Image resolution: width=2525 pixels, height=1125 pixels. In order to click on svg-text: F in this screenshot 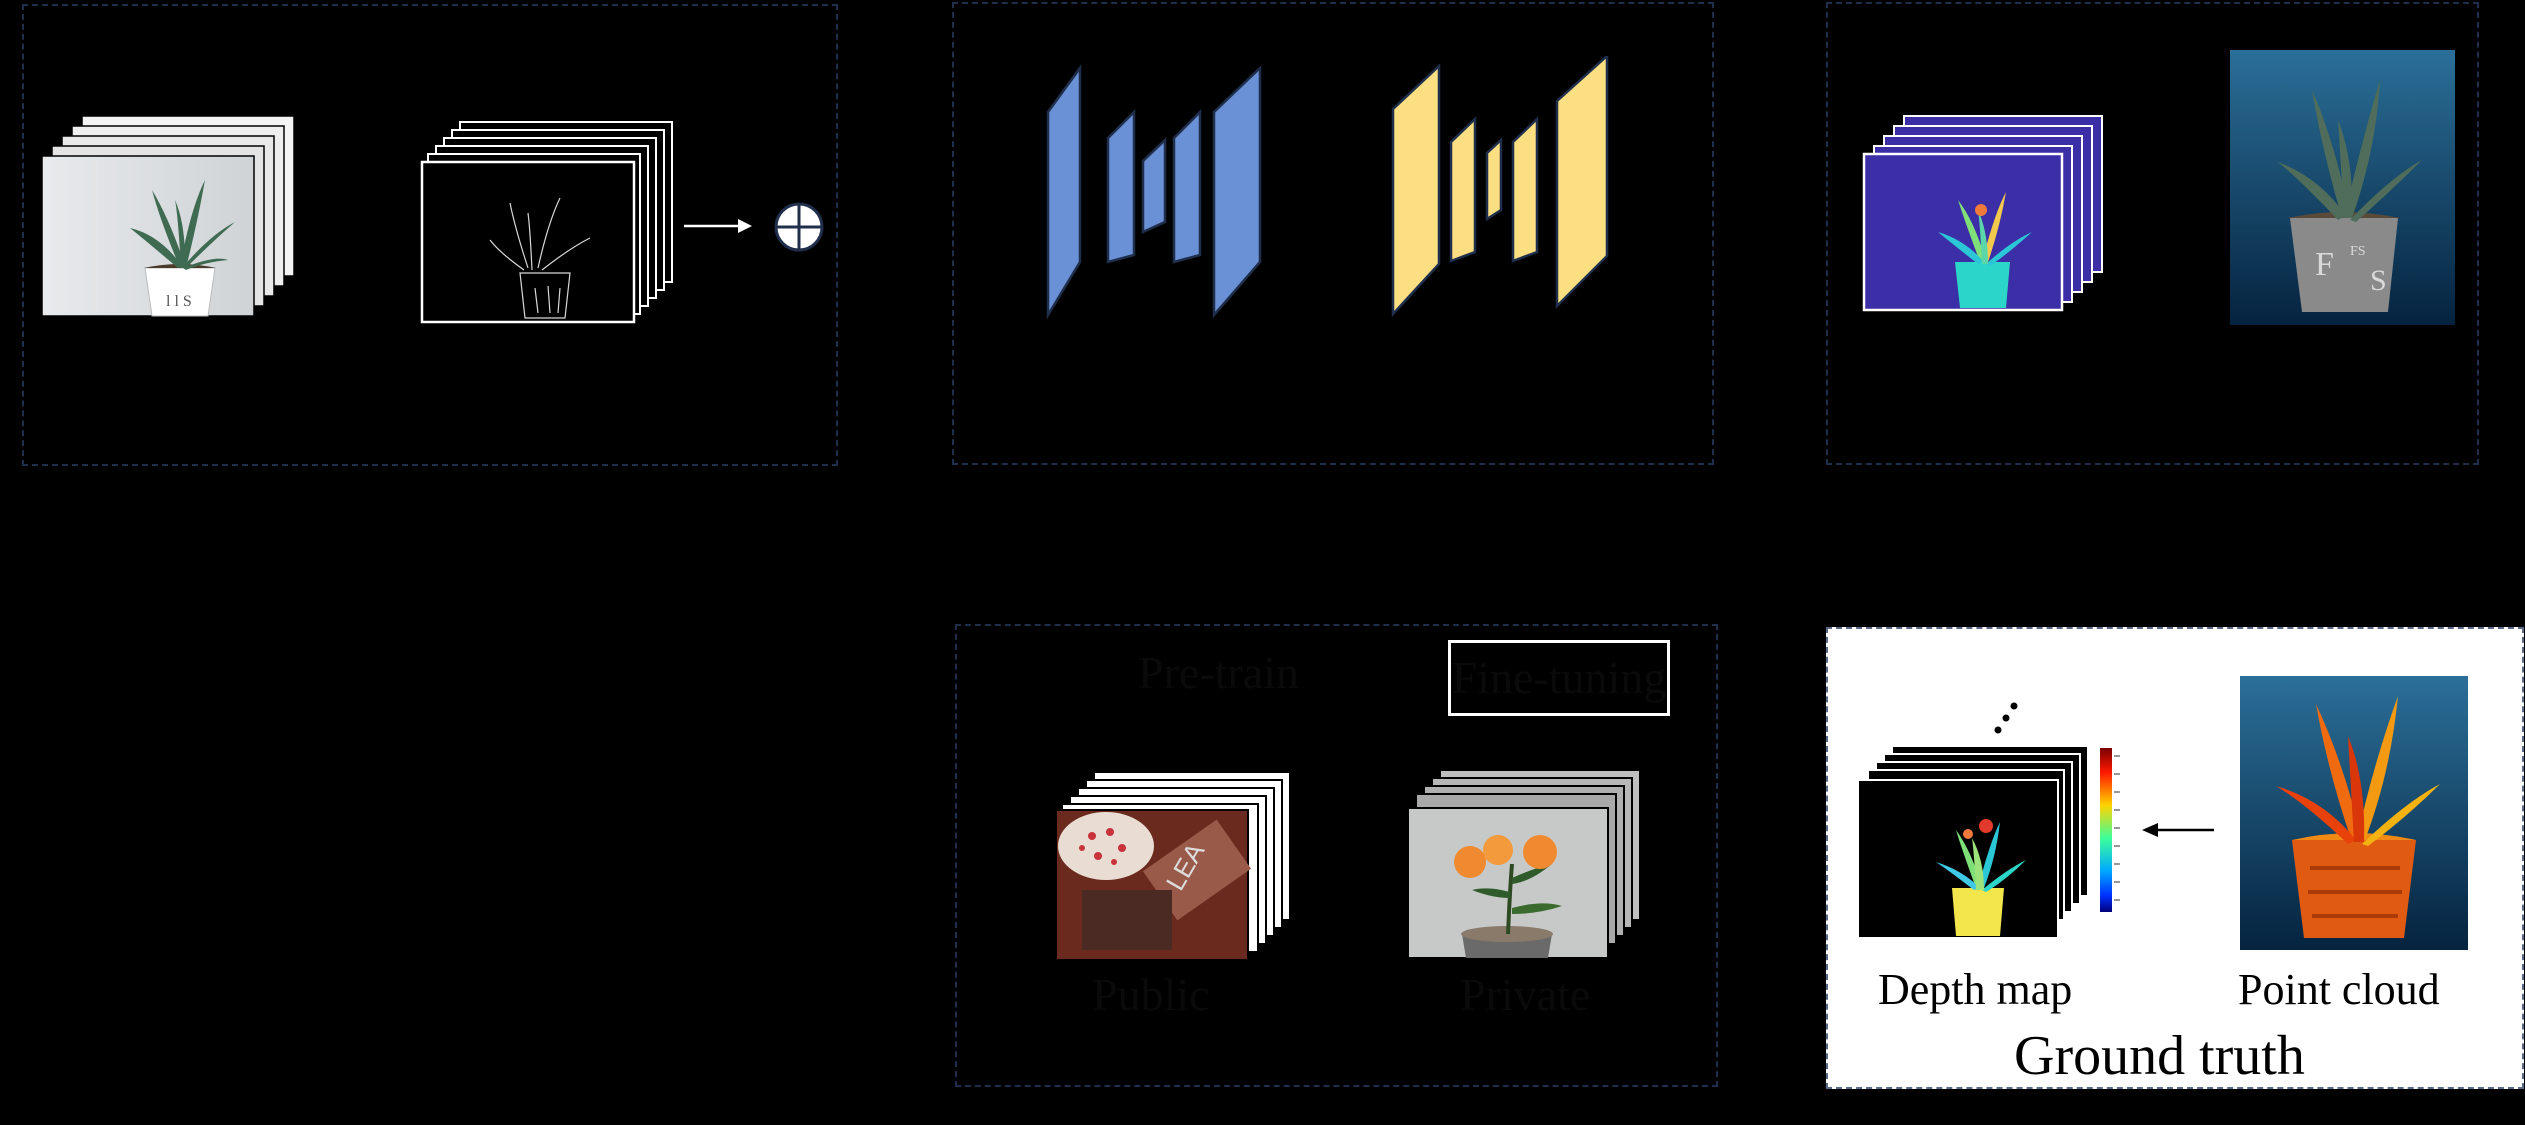, I will do `click(2324, 264)`.